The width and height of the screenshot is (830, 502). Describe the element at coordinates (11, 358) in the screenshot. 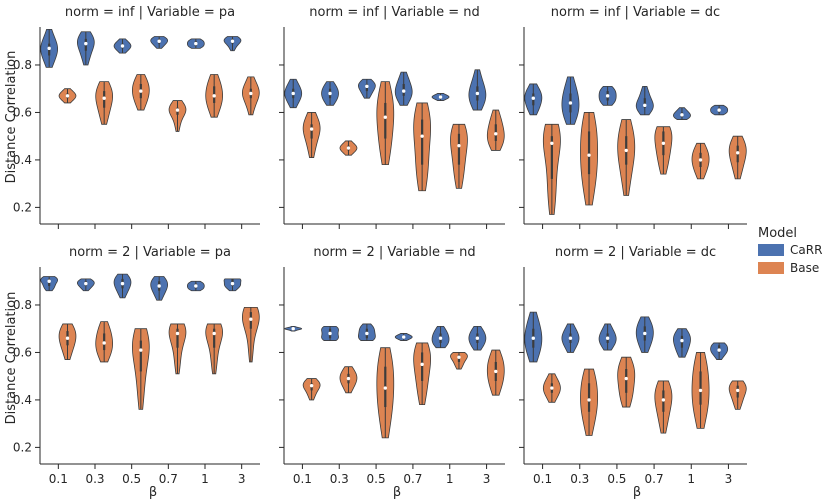

I see `y-axis-label-bottom: Distance Correlation` at that location.